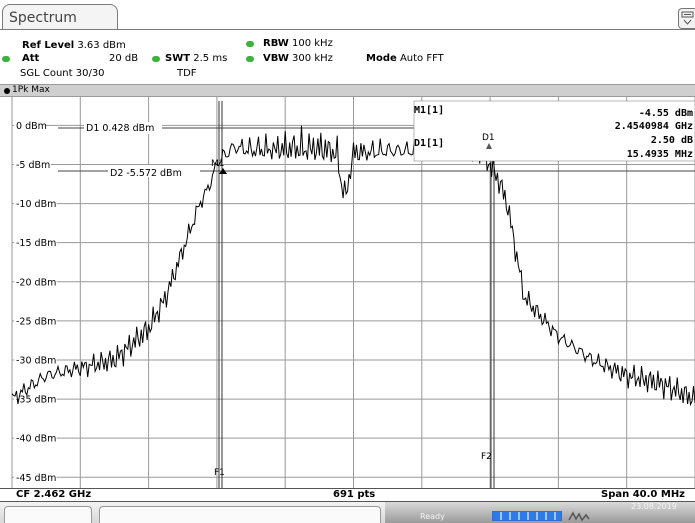 The width and height of the screenshot is (695, 523). I want to click on span: Span 40.0 MHz, so click(643, 494).